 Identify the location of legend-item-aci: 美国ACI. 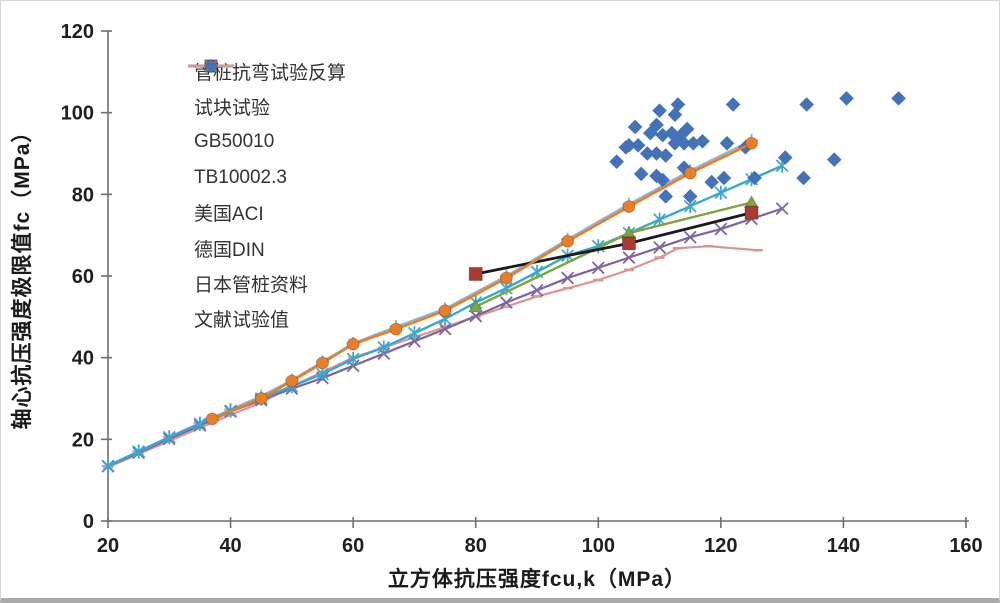
(266, 144).